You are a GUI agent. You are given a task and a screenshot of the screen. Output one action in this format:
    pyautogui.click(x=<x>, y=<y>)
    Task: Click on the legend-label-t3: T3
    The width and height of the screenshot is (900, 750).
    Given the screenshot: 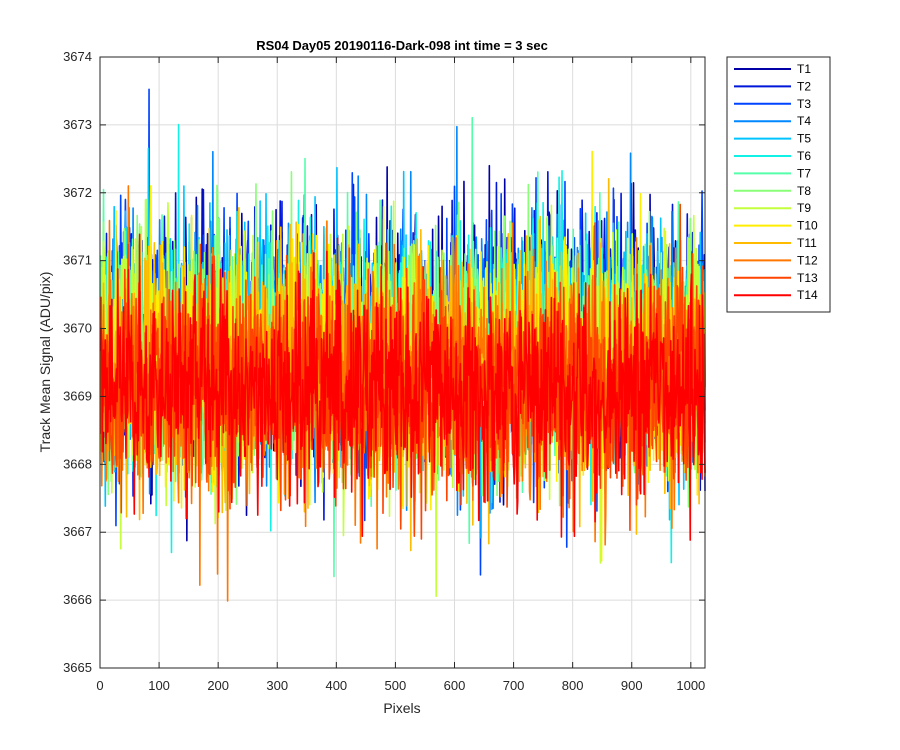 What is the action you would take?
    pyautogui.click(x=804, y=104)
    